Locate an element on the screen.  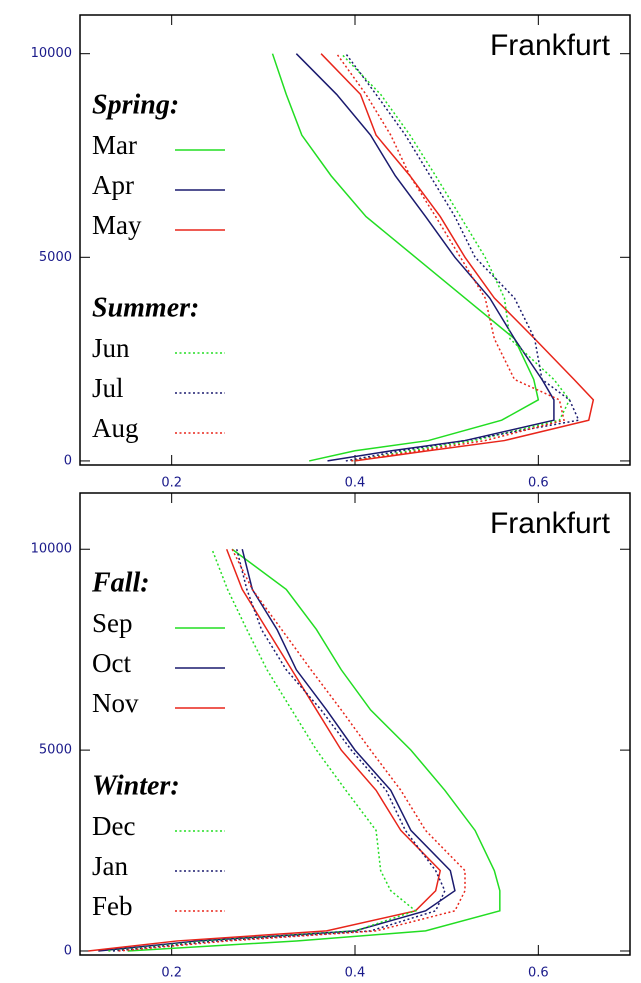
legend-label: Nov is located at coordinates (115, 703).